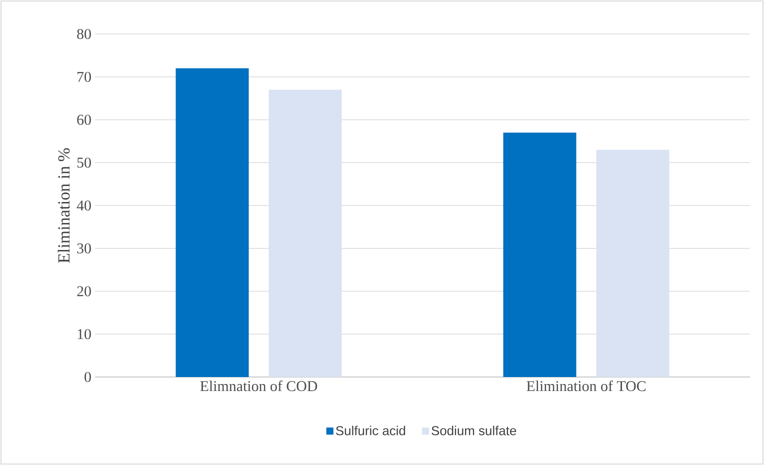 The height and width of the screenshot is (465, 764). What do you see at coordinates (371, 431) in the screenshot?
I see `legend-label: Sulfuric acid` at bounding box center [371, 431].